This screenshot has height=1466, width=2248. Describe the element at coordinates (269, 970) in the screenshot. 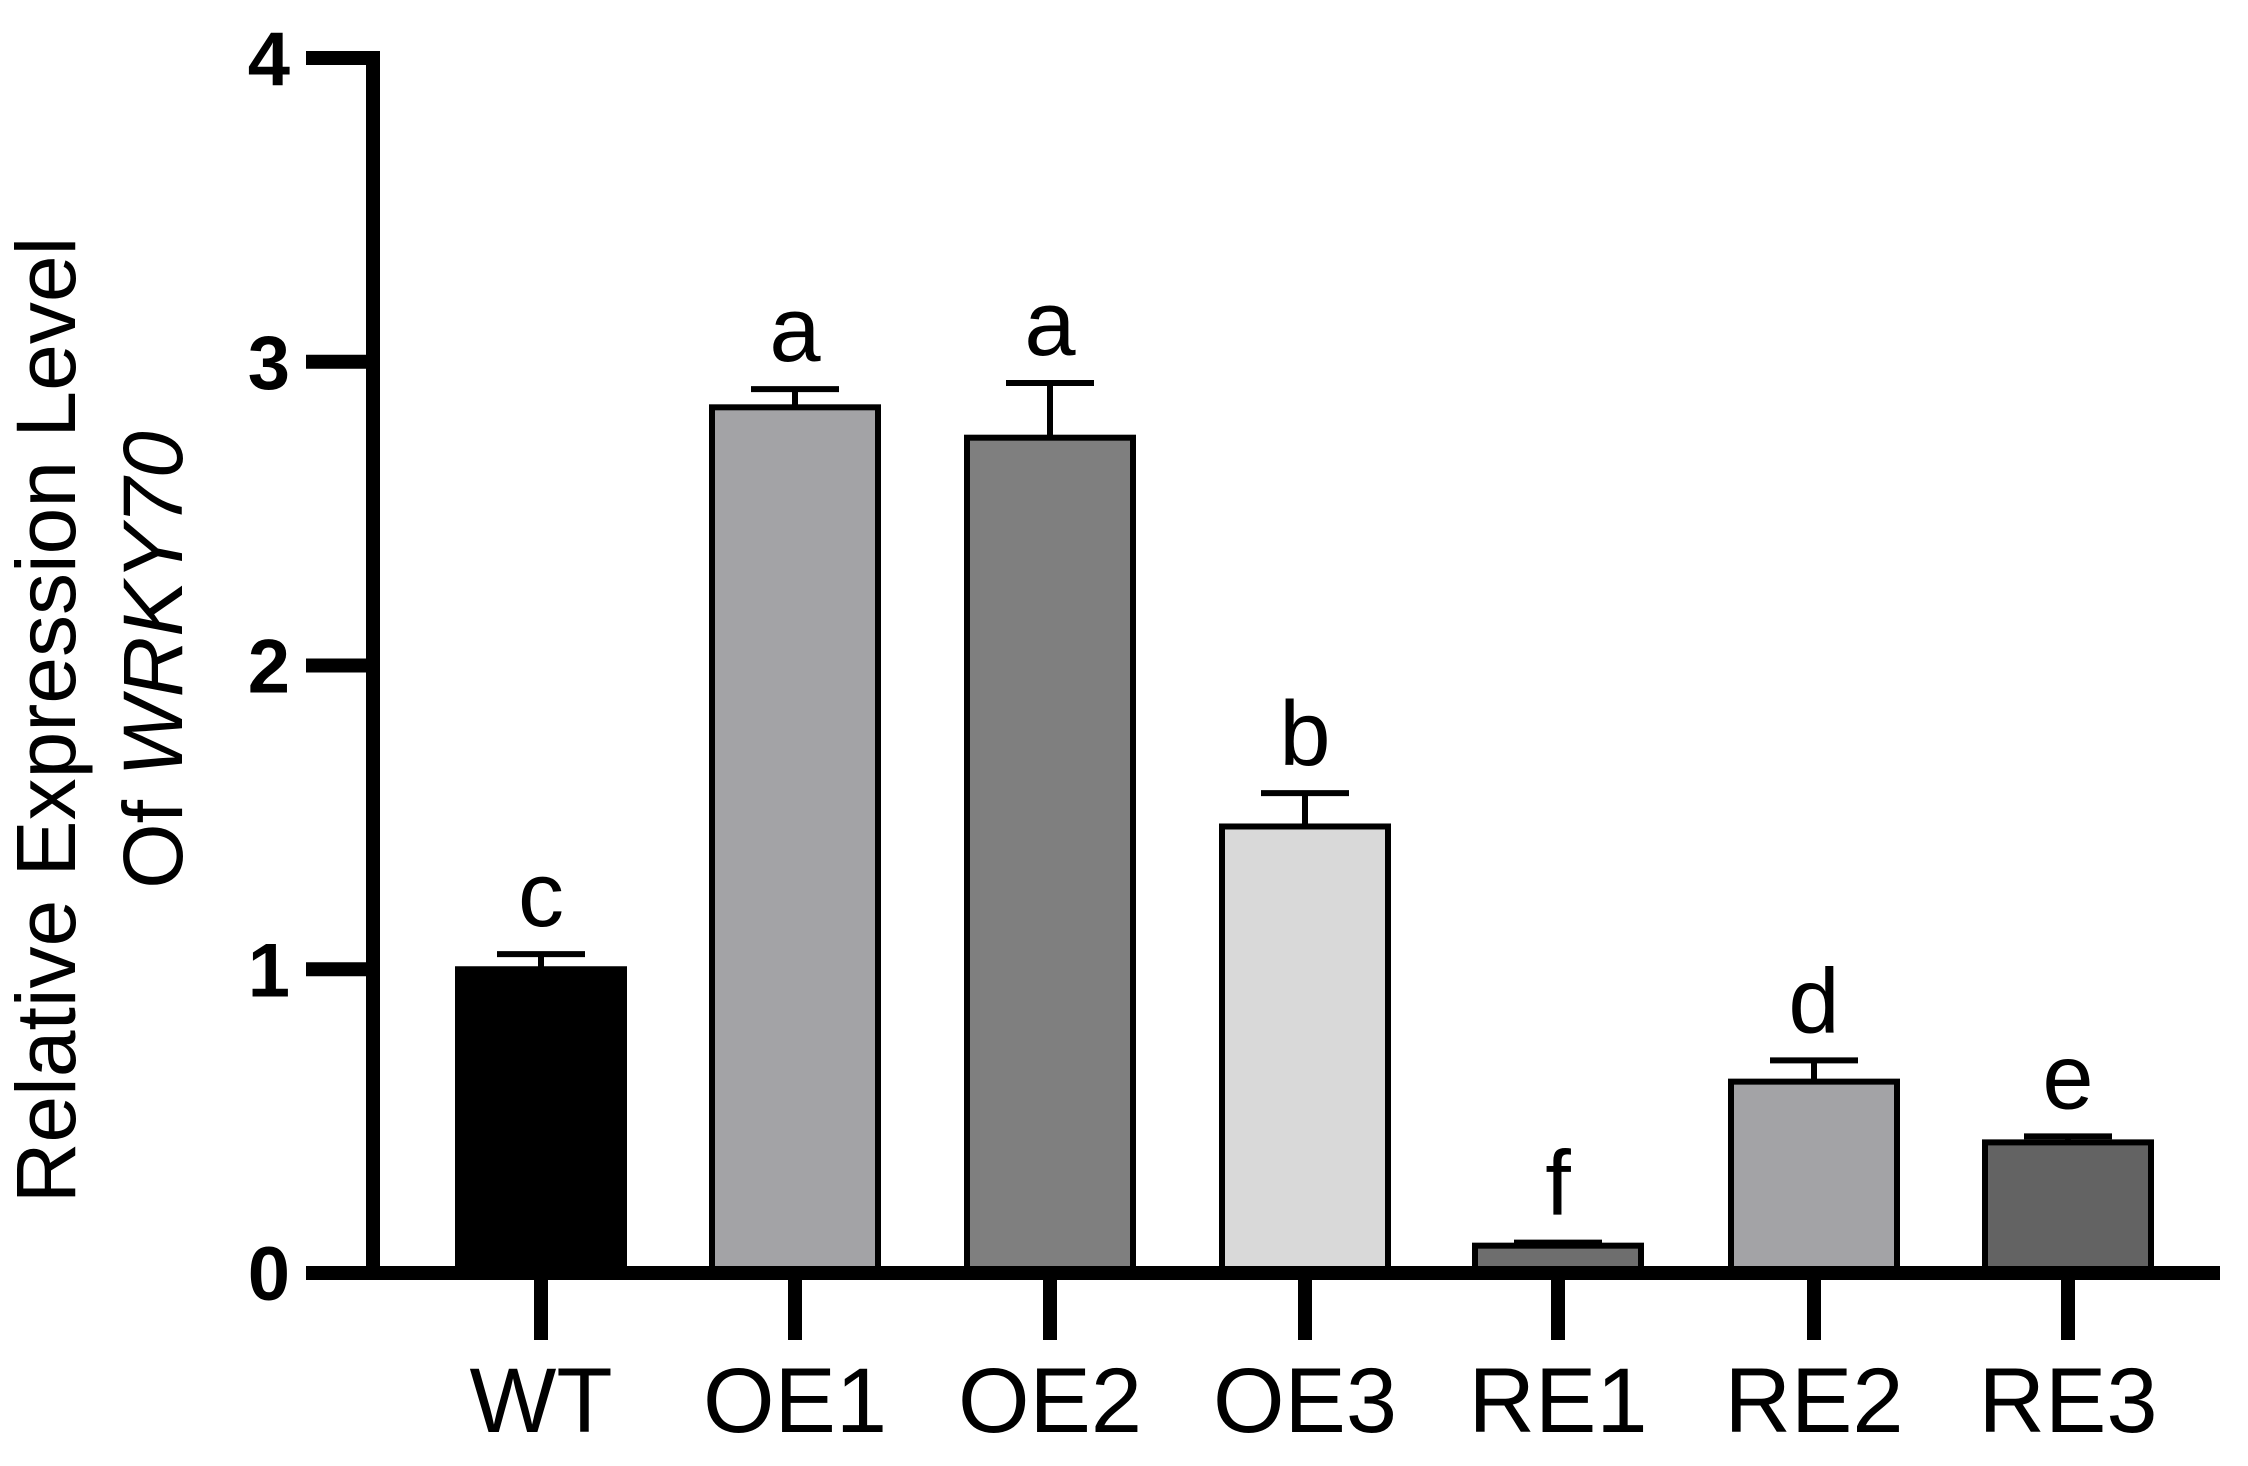

I see `y-tick-label-1: 1` at that location.